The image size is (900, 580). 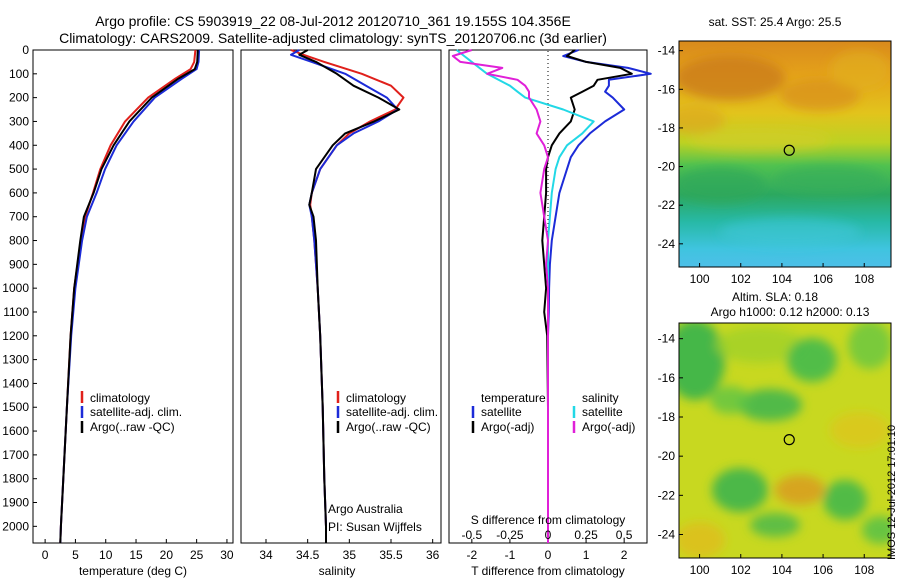 I want to click on depth-tick-label: 1500, so click(x=15, y=407).